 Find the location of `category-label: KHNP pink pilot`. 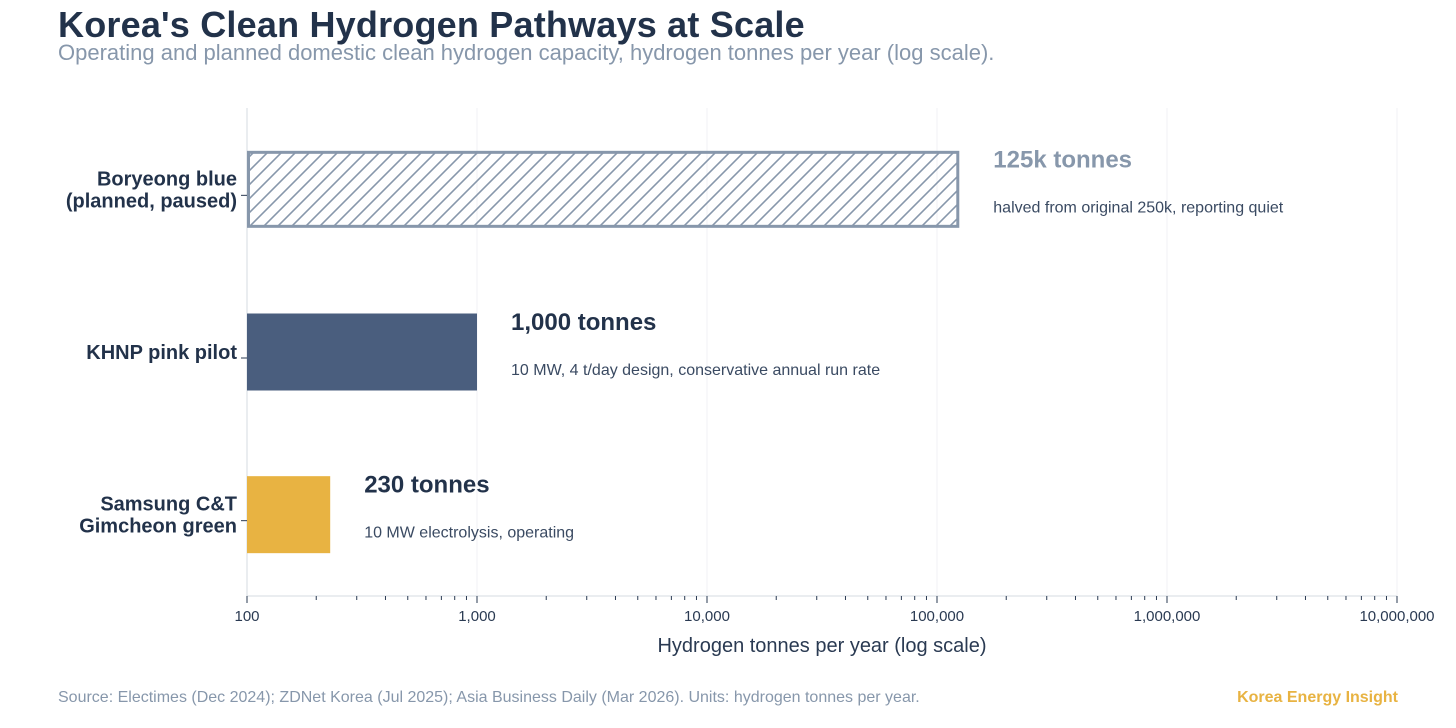

category-label: KHNP pink pilot is located at coordinates (161, 353).